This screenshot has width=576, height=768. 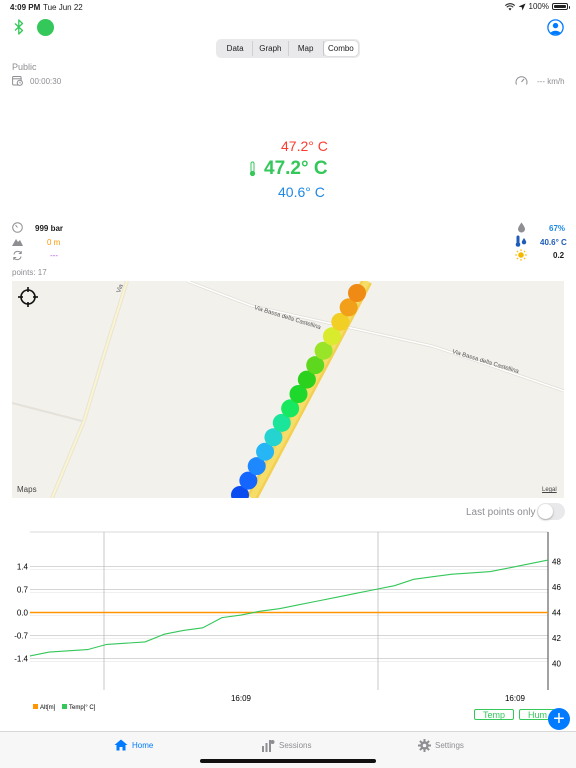 What do you see at coordinates (17, 81) in the screenshot?
I see `calendar-clock-icon` at bounding box center [17, 81].